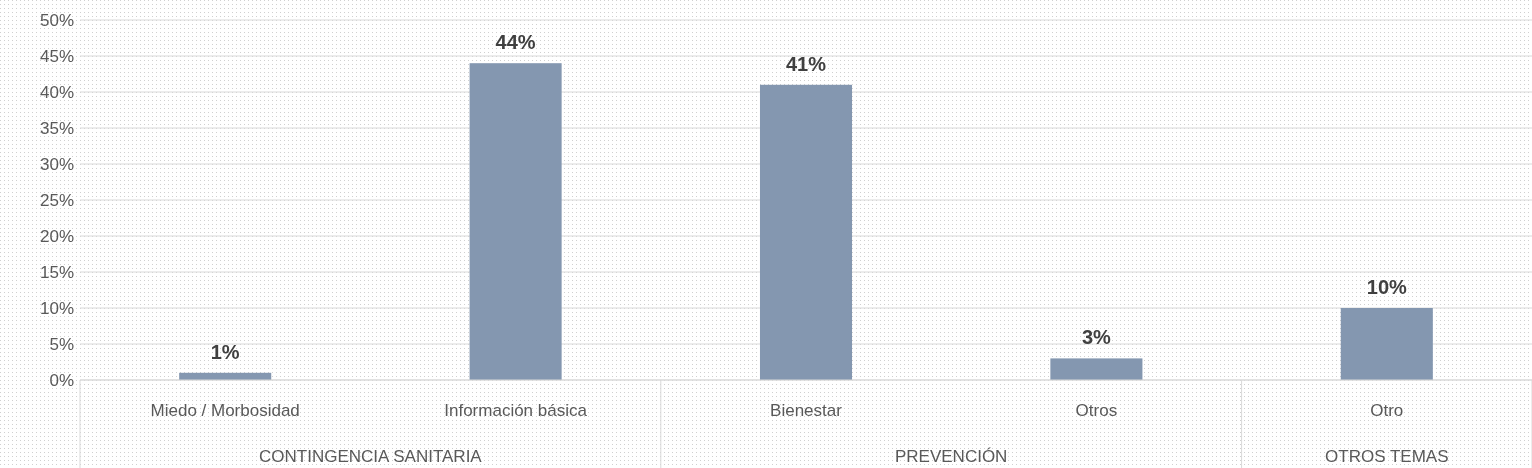 The width and height of the screenshot is (1532, 468). Describe the element at coordinates (56, 236) in the screenshot. I see `y-tick-label: 20%` at that location.